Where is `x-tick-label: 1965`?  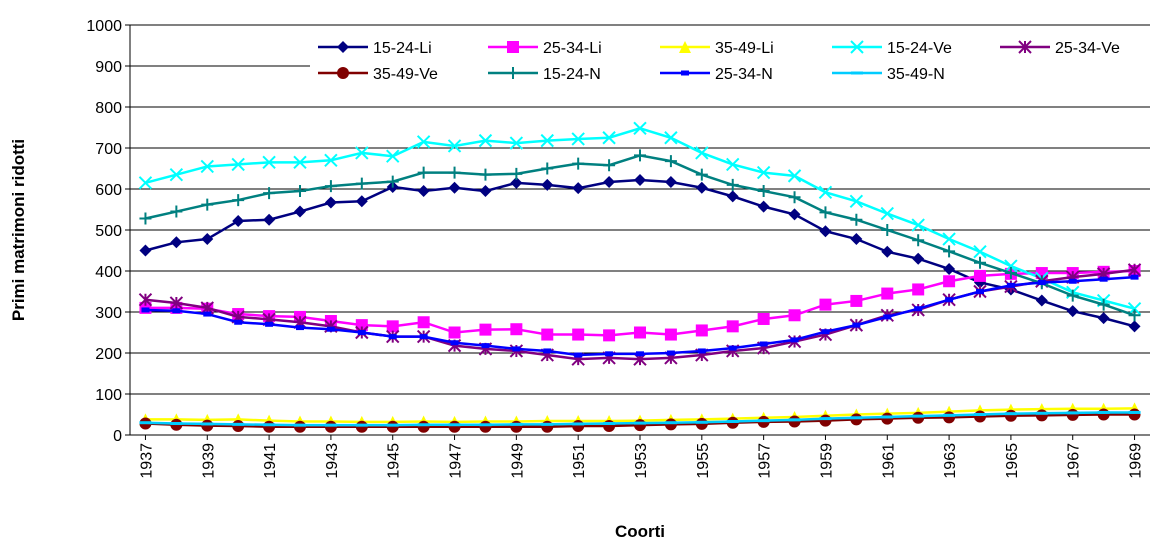 x-tick-label: 1965 is located at coordinates (1012, 461).